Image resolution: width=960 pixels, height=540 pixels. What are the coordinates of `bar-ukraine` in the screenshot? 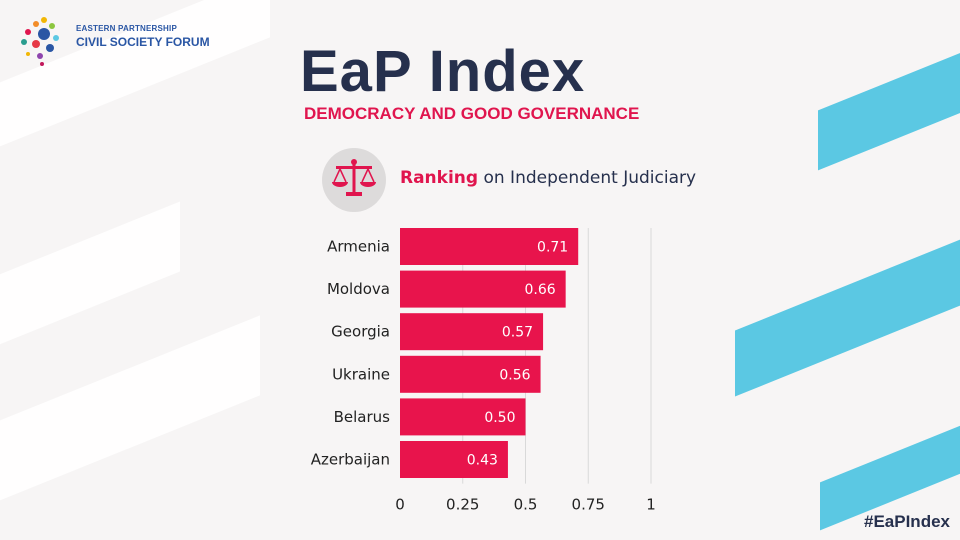 It's located at (470, 374).